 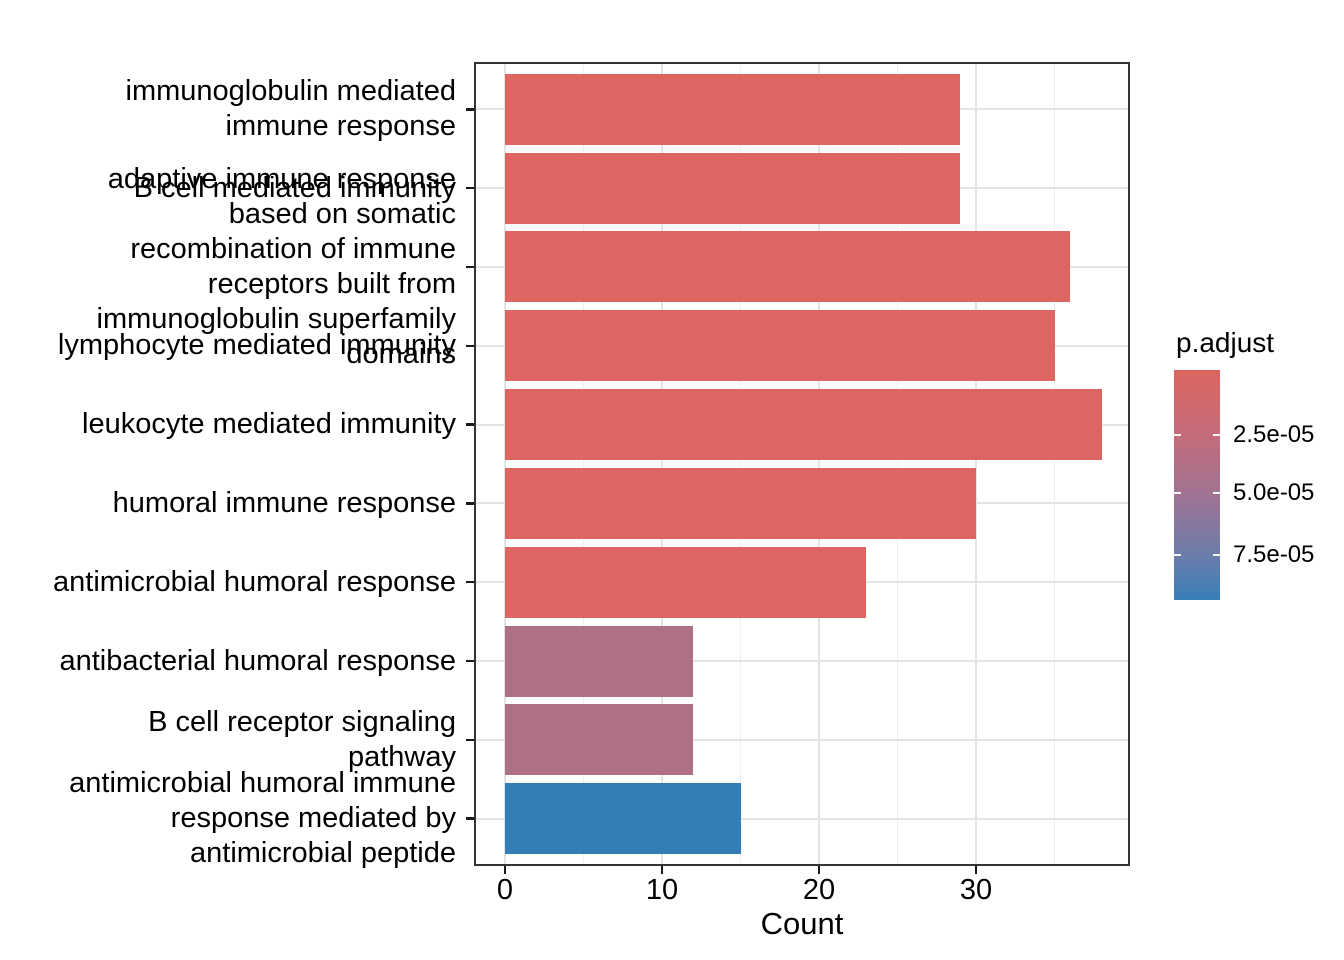 I want to click on y-axis-label-line: humoral immune response, so click(x=284, y=502).